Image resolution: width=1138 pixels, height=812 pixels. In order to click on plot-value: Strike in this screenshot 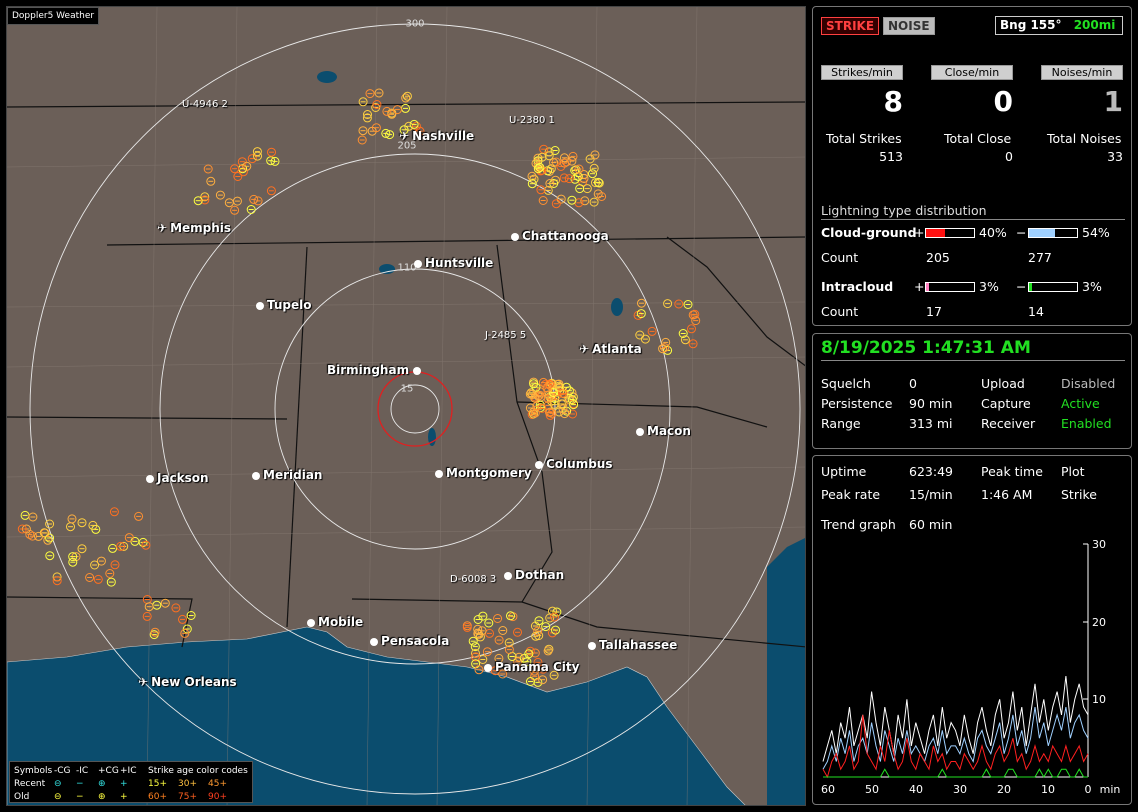, I will do `click(1079, 494)`.